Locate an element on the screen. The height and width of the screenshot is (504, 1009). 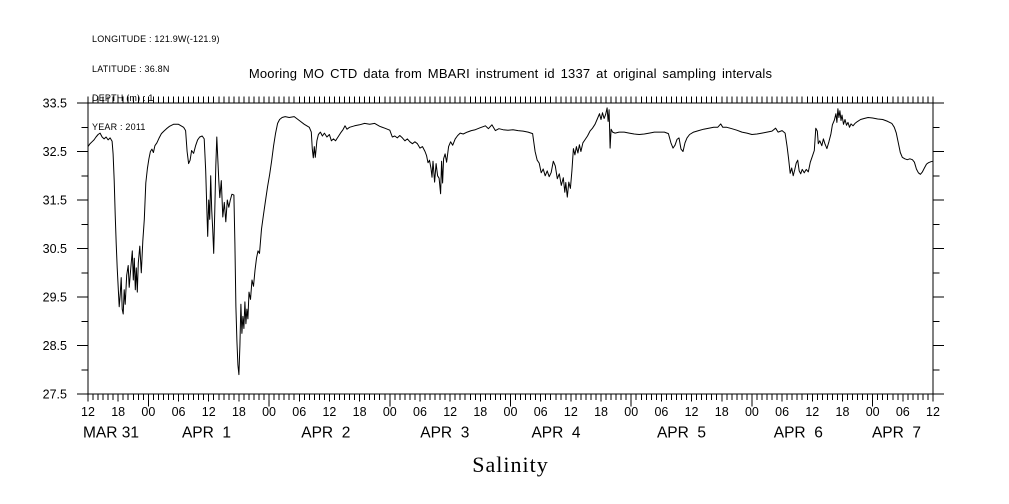
x-date-label: APR 1 is located at coordinates (206, 433).